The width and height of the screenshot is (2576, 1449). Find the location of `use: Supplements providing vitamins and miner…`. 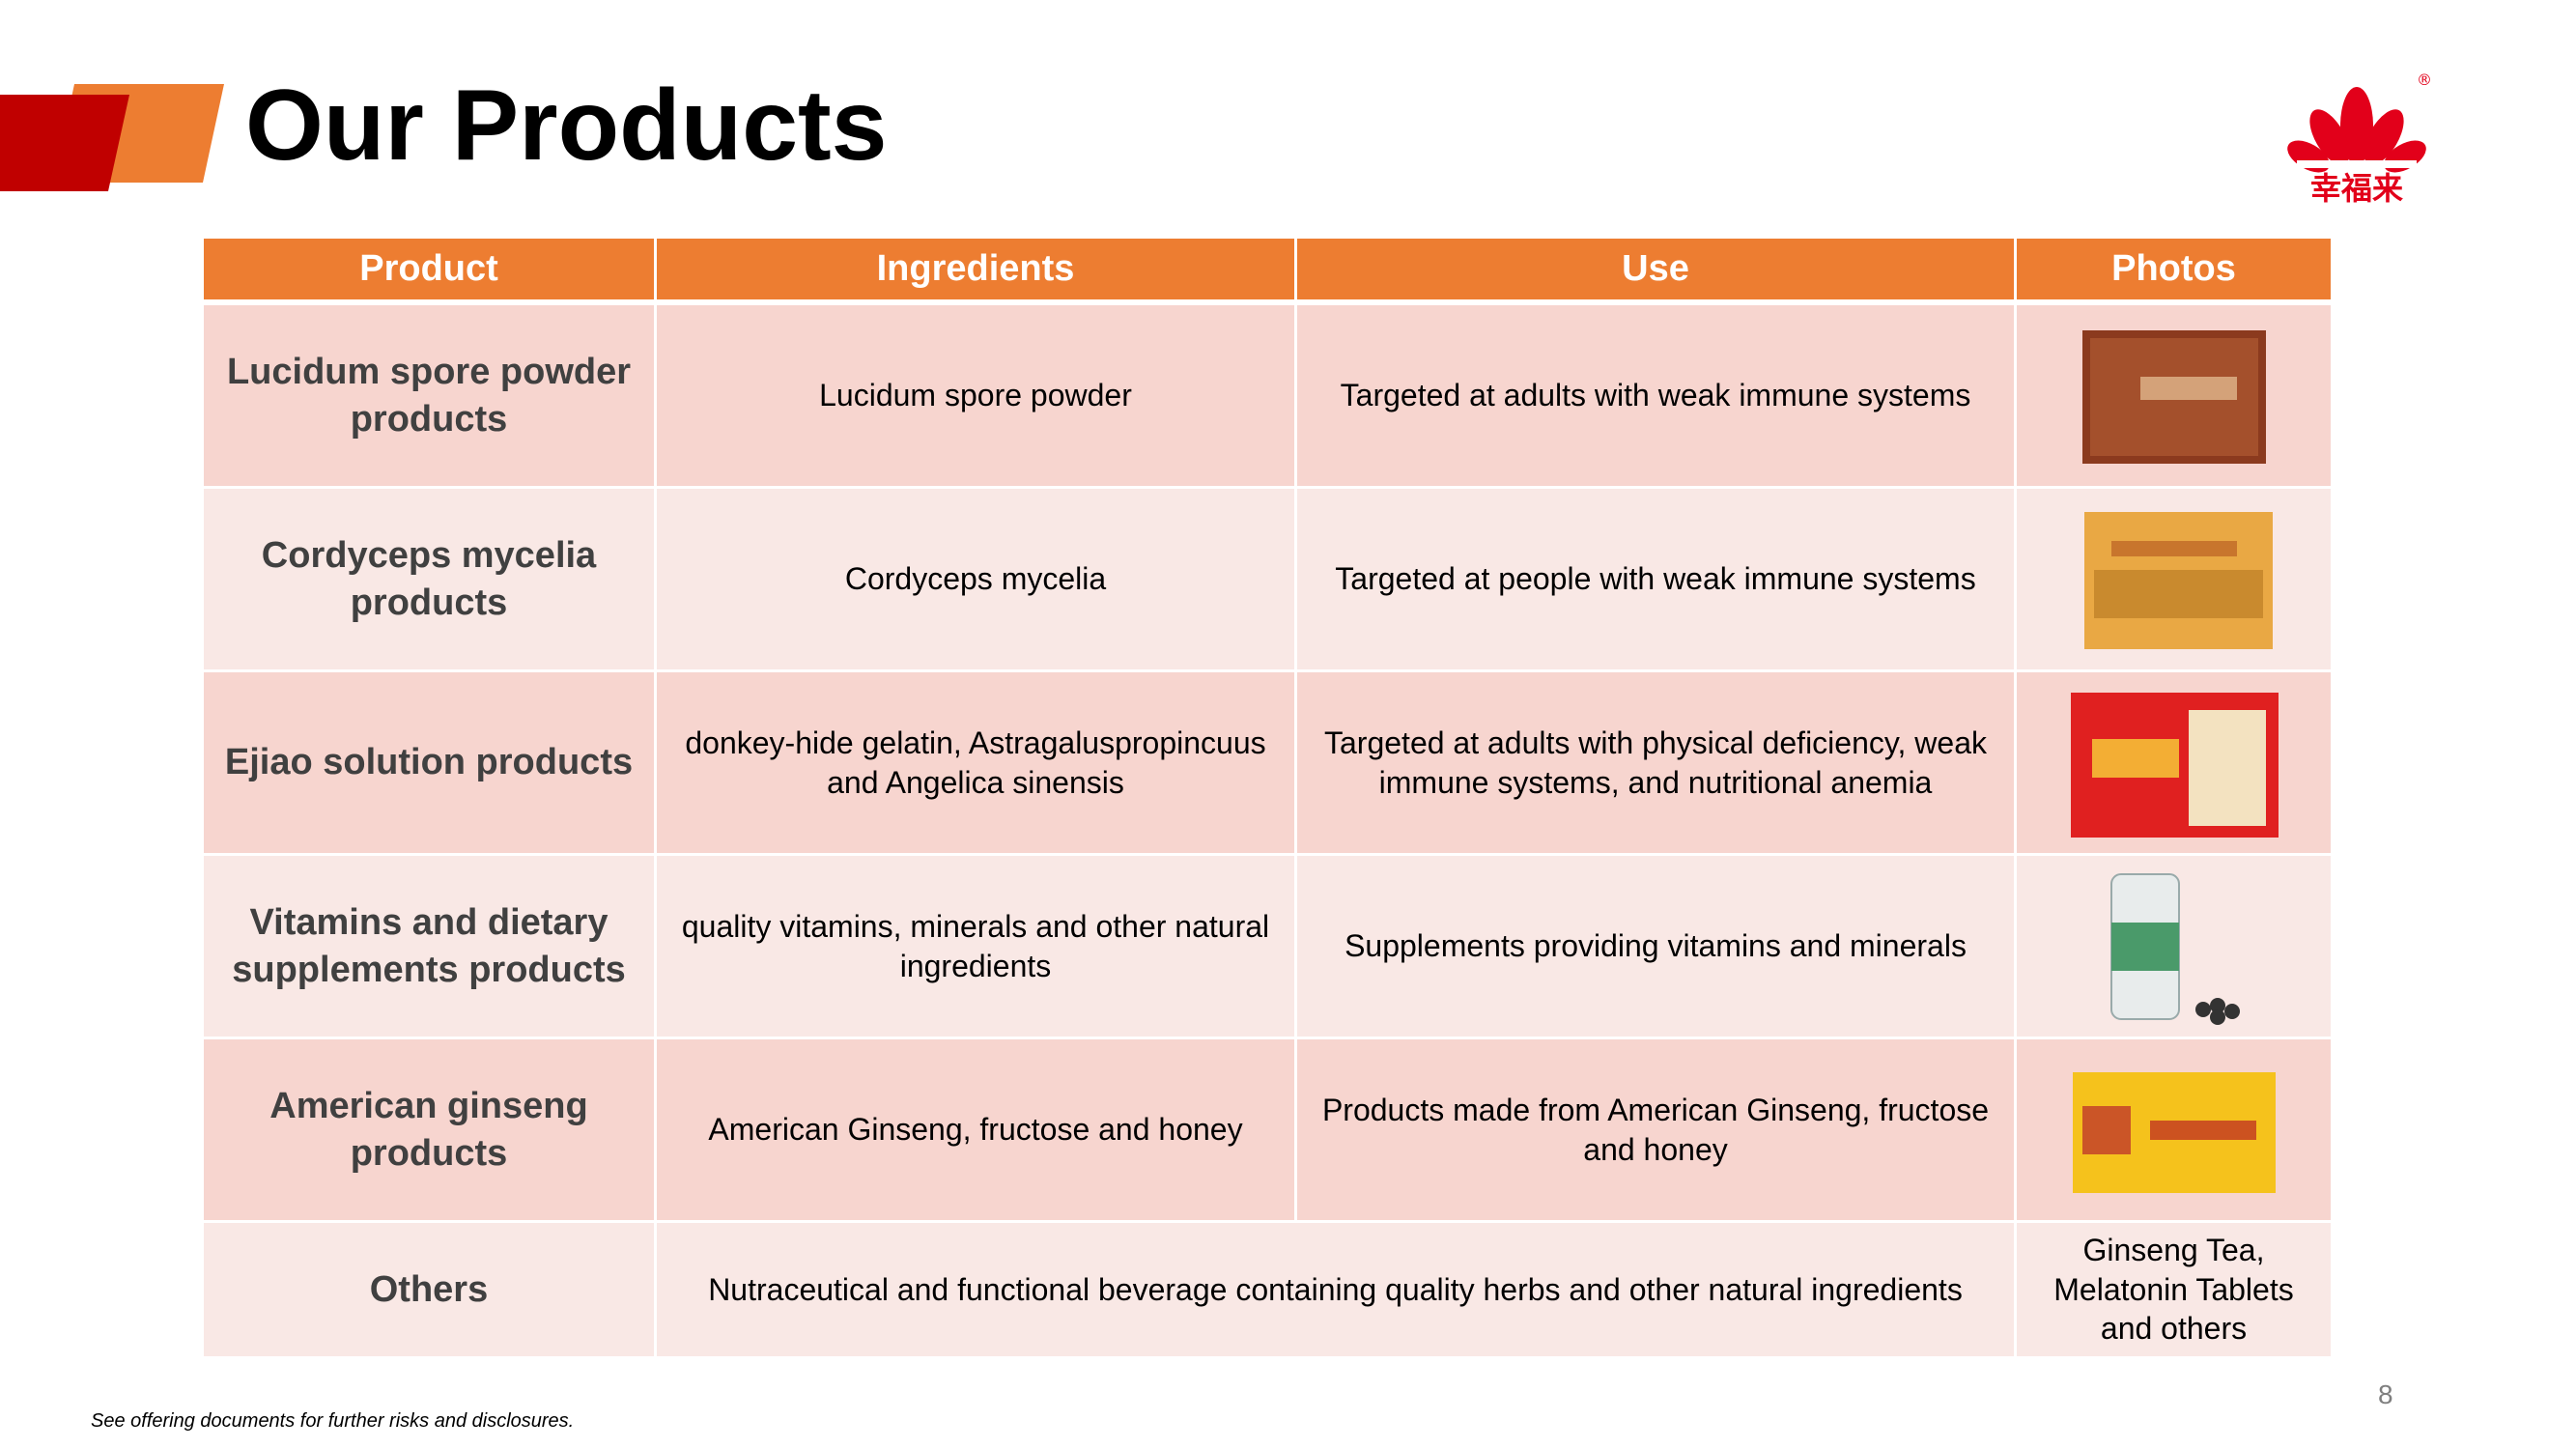

use: Supplements providing vitamins and miner… is located at coordinates (1655, 946).